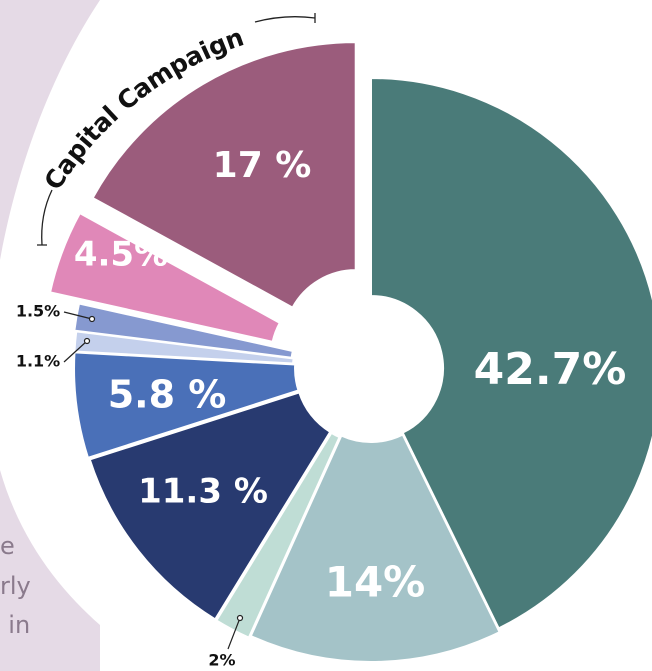 The height and width of the screenshot is (671, 652). What do you see at coordinates (121, 255) in the screenshot?
I see `value-label: 4.5%` at bounding box center [121, 255].